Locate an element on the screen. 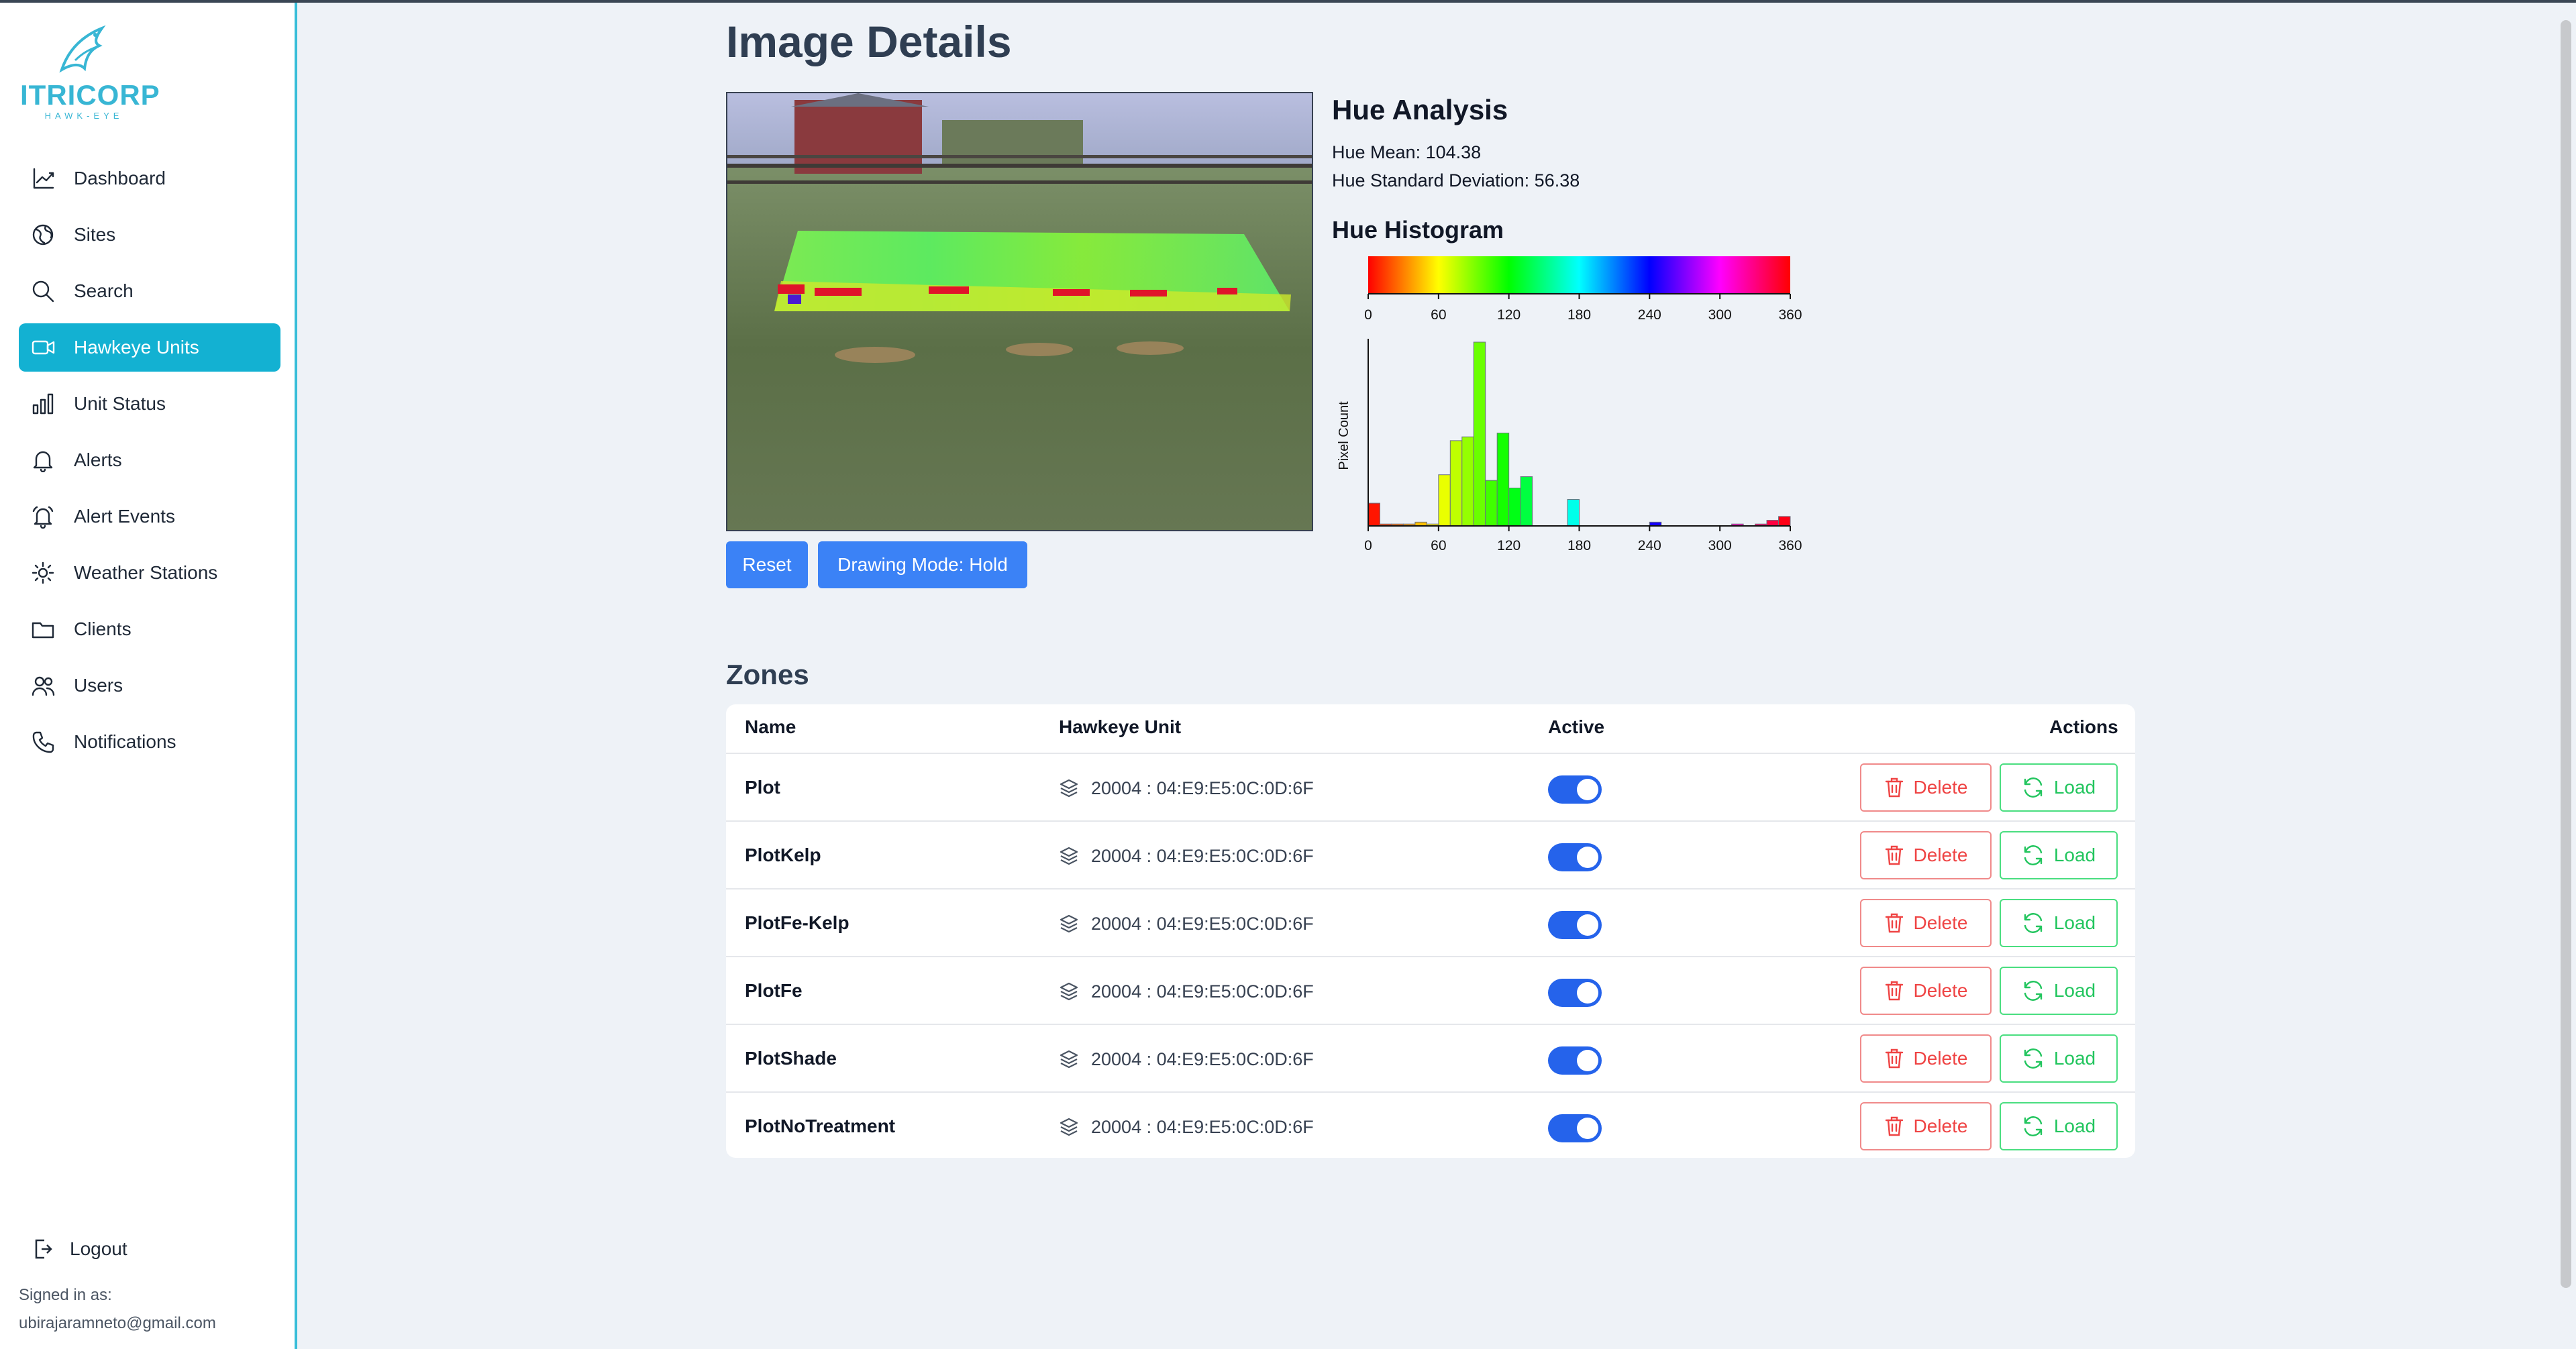 The height and width of the screenshot is (1349, 2576). colorbar-tick-label: 180 is located at coordinates (1579, 315).